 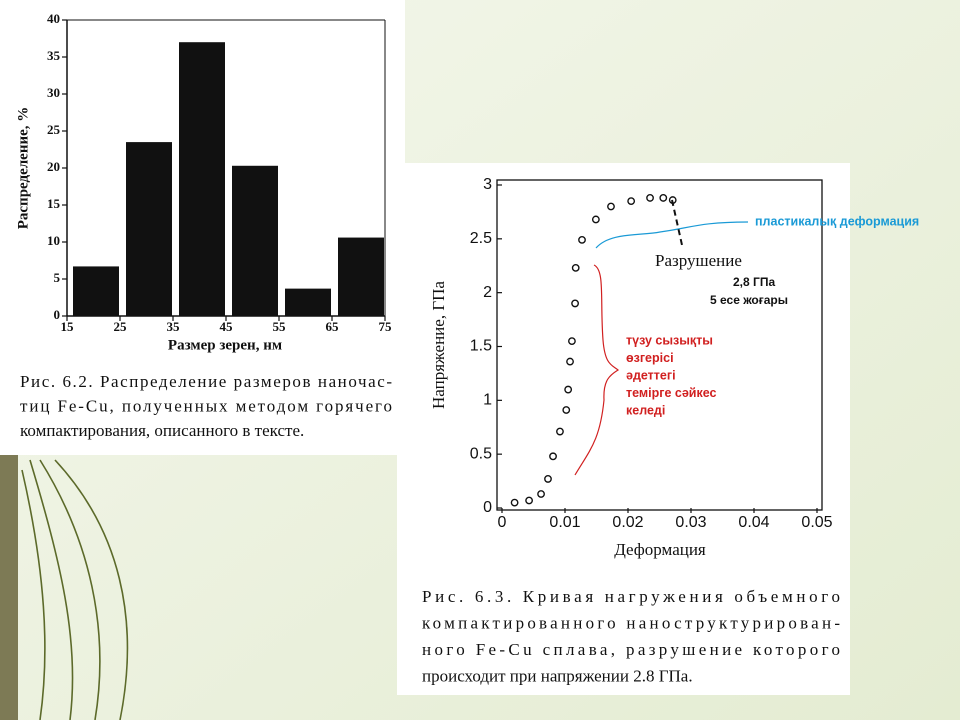 I want to click on y-tick-label: 30, so click(x=53, y=92).